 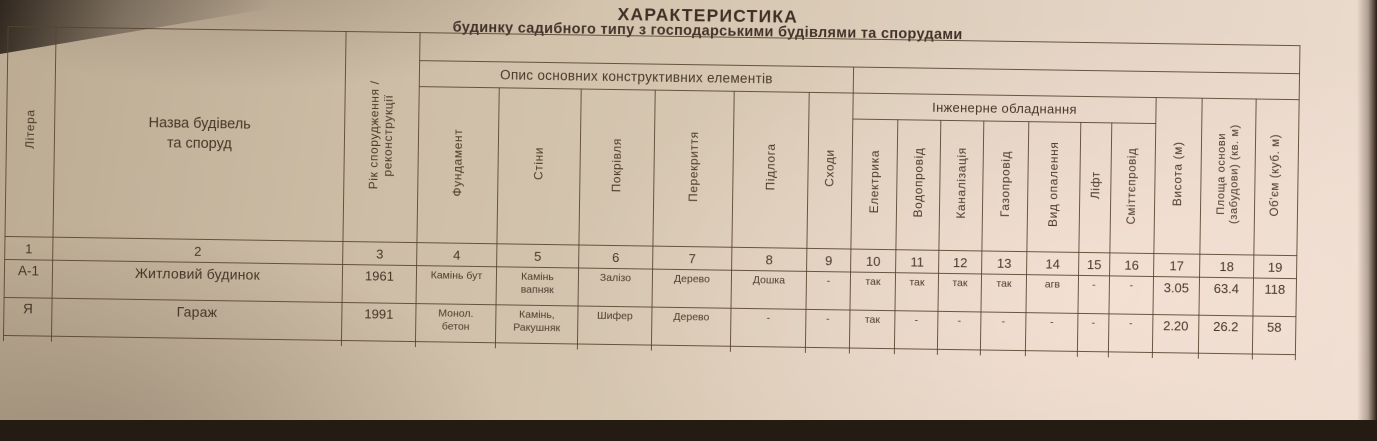 I want to click on column-number: 12, so click(x=960, y=262).